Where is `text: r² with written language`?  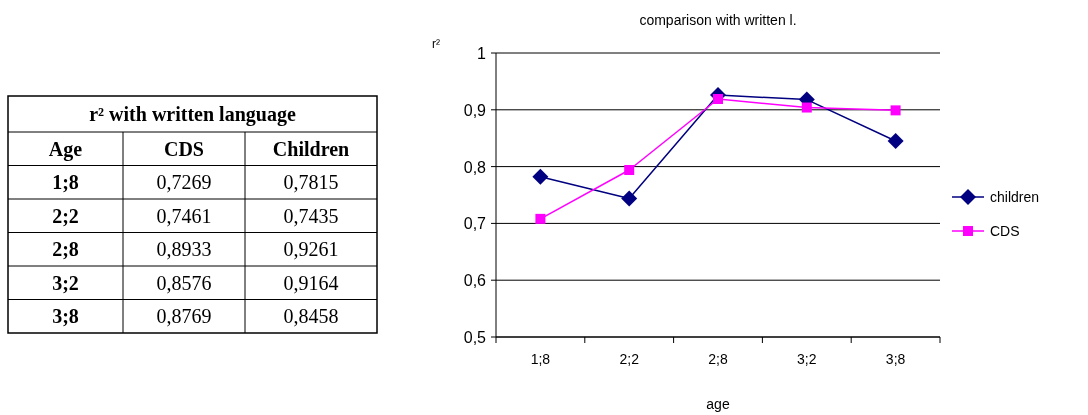
text: r² with written language is located at coordinates (192, 114).